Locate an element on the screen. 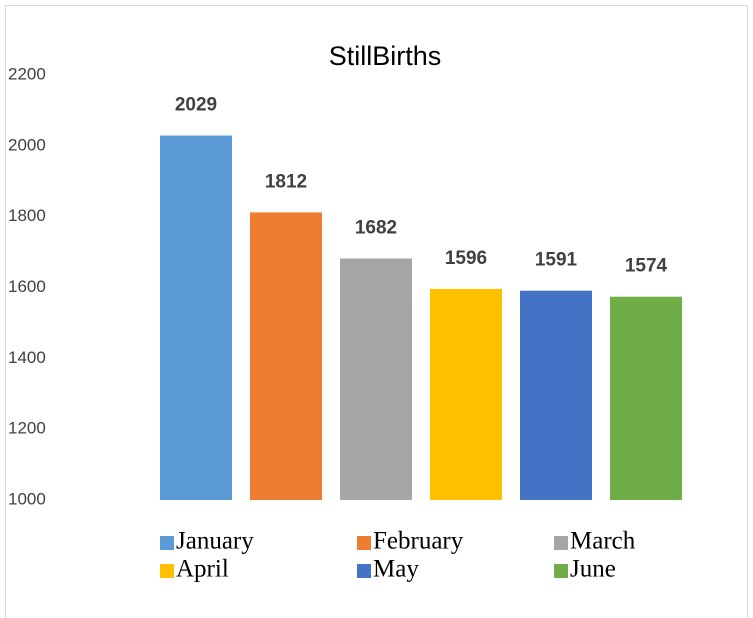  value-label: 1682 is located at coordinates (376, 227).